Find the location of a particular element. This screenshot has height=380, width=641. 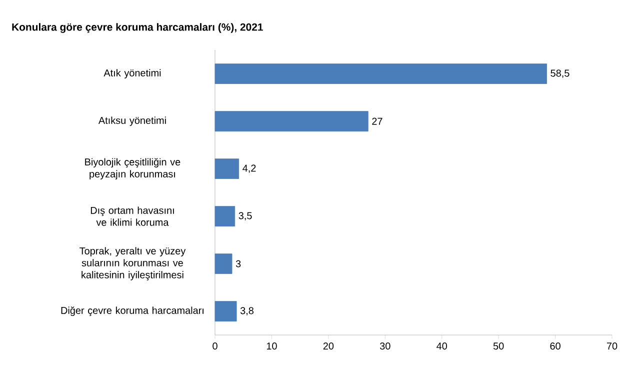

x-tick-label: 10 is located at coordinates (271, 346).